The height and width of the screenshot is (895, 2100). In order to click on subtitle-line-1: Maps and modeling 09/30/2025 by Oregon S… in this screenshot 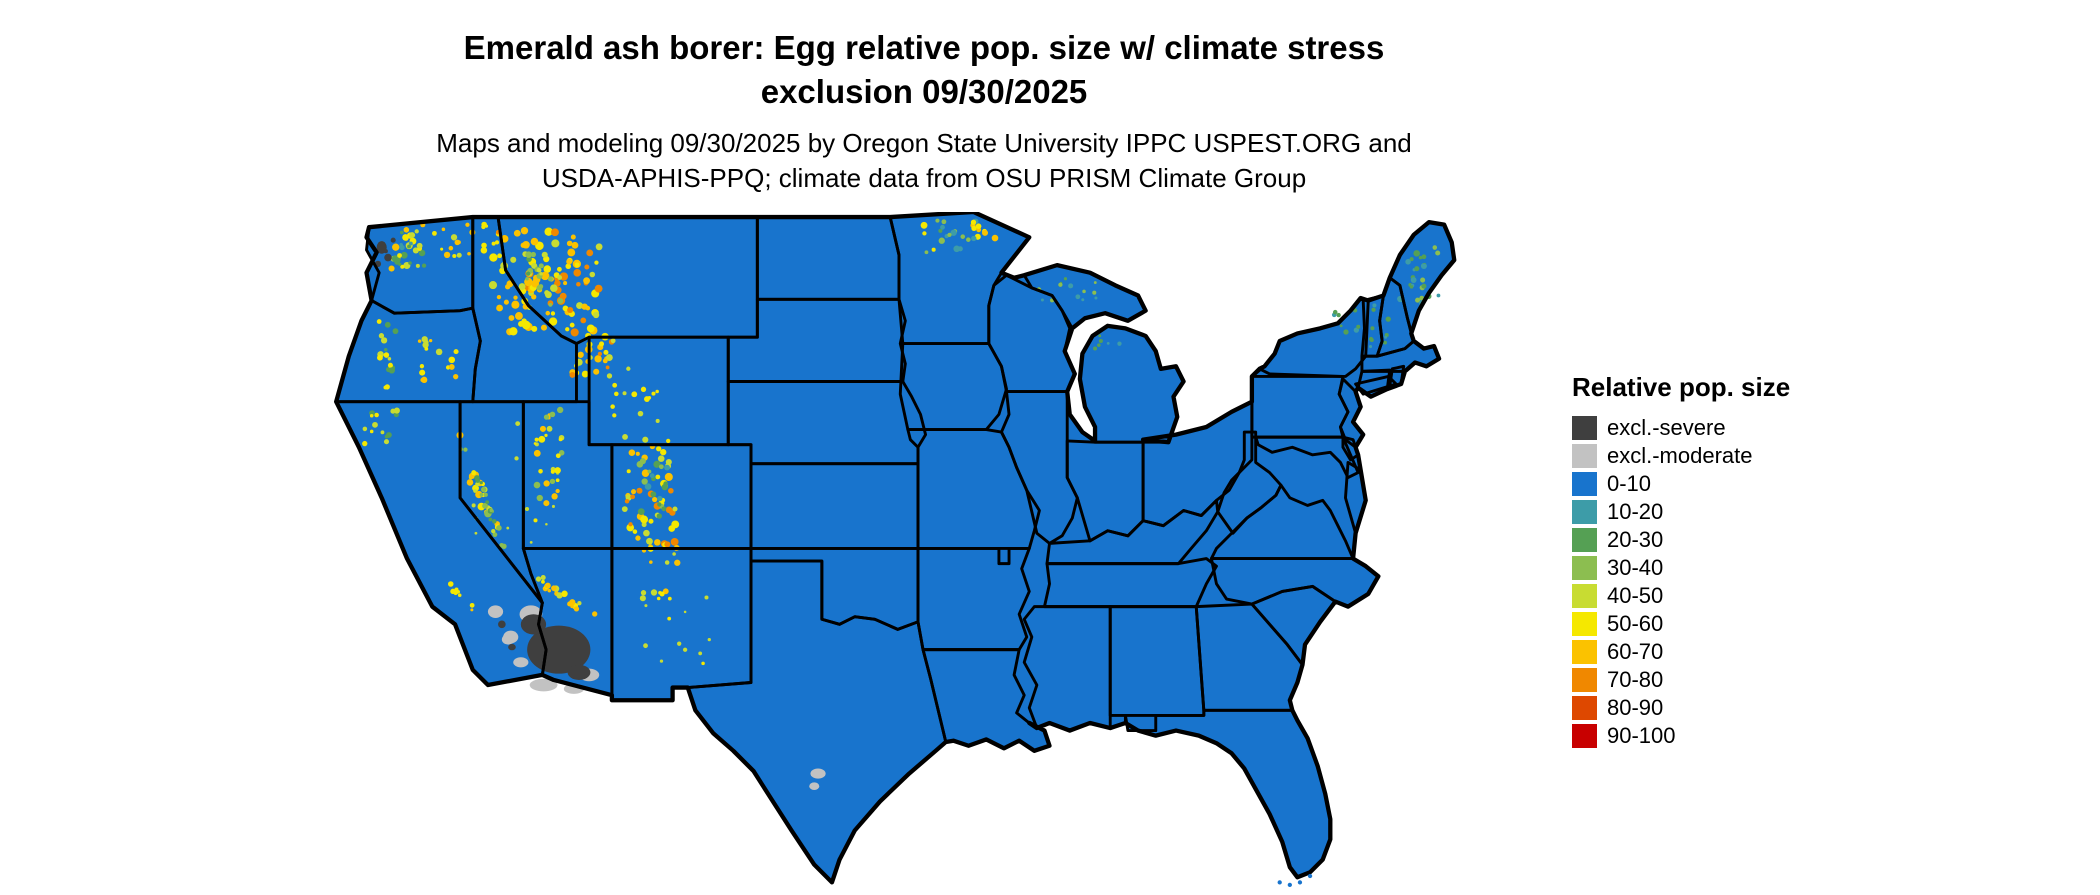, I will do `click(924, 143)`.